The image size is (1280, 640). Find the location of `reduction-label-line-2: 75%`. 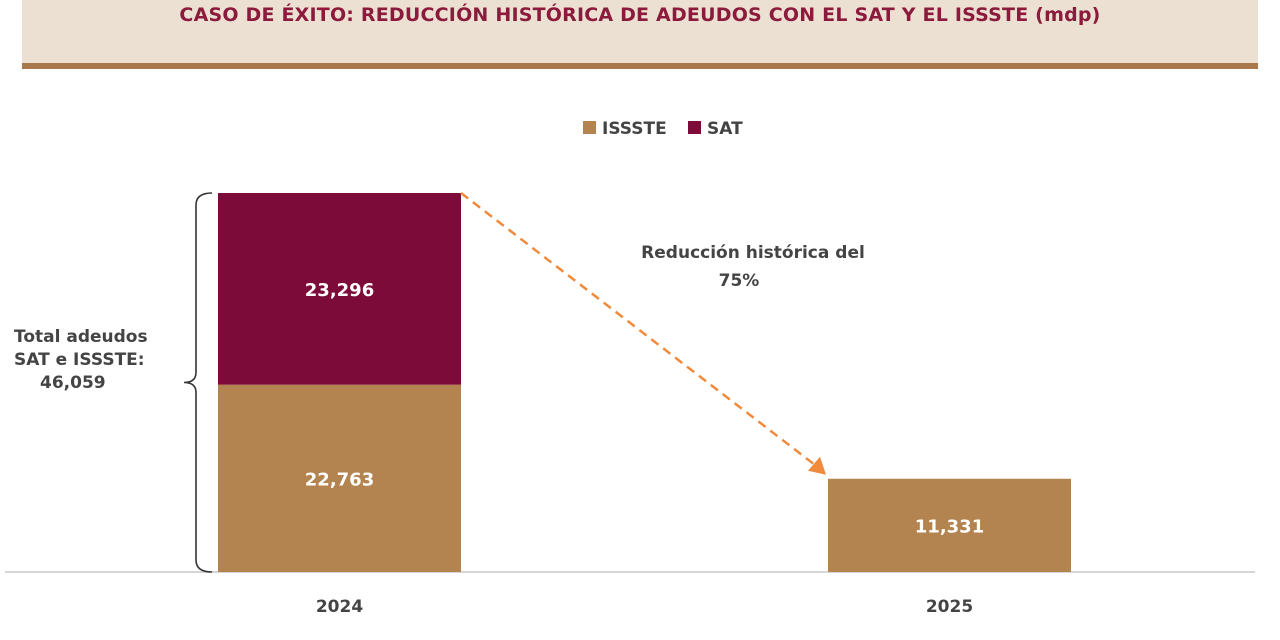

reduction-label-line-2: 75% is located at coordinates (739, 281).